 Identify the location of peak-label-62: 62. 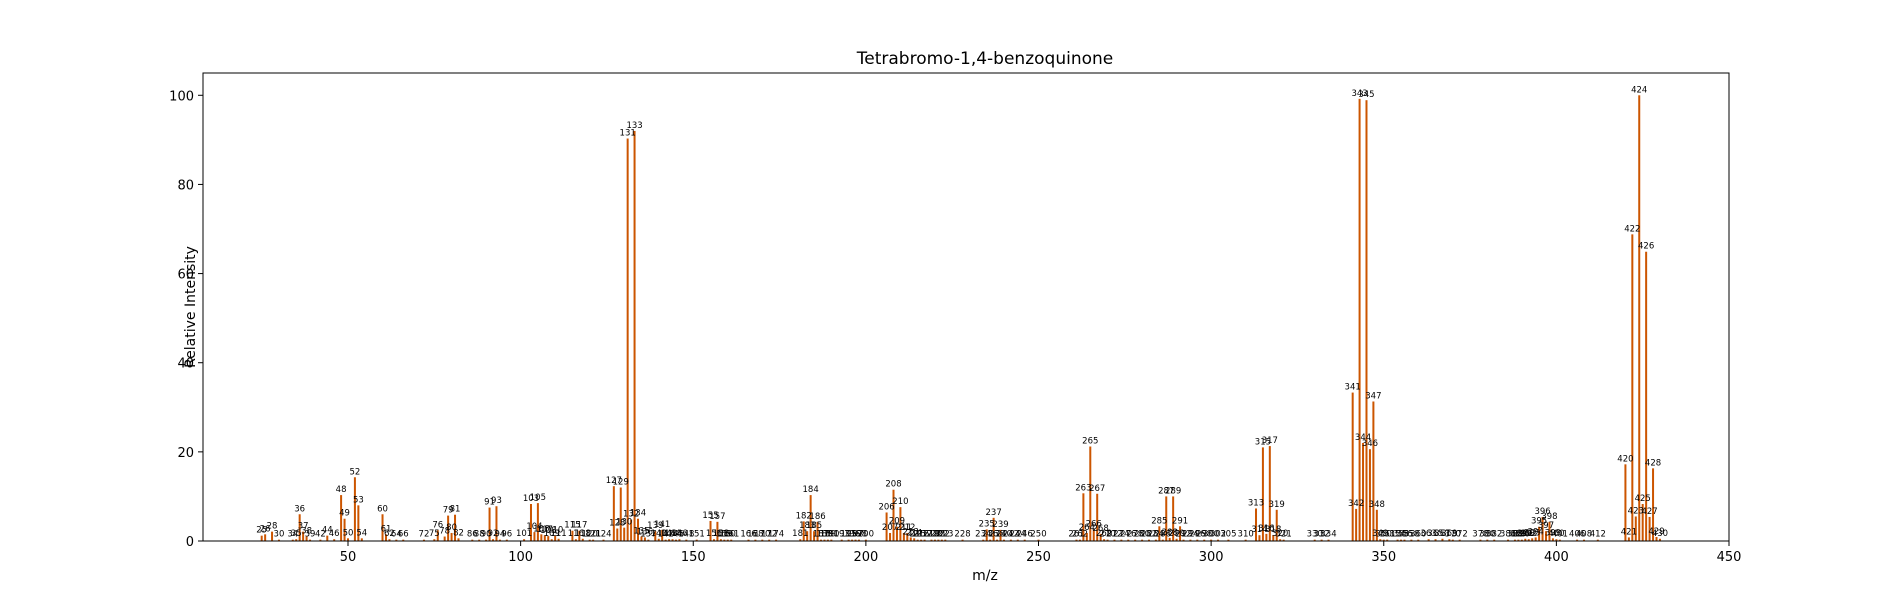
(389, 534).